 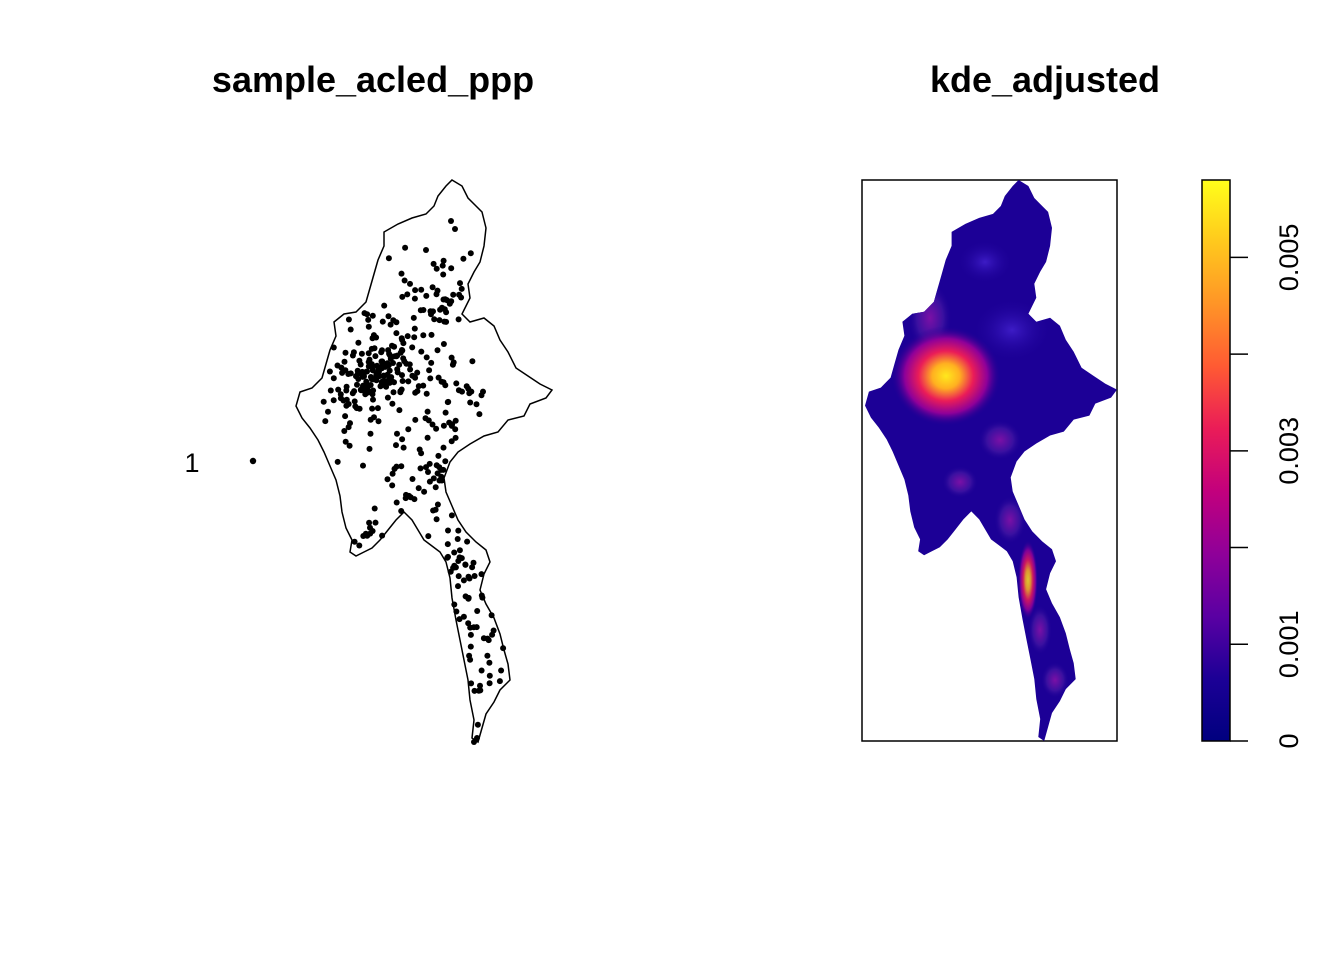 What do you see at coordinates (1289, 258) in the screenshot?
I see `legend-label: 0.005` at bounding box center [1289, 258].